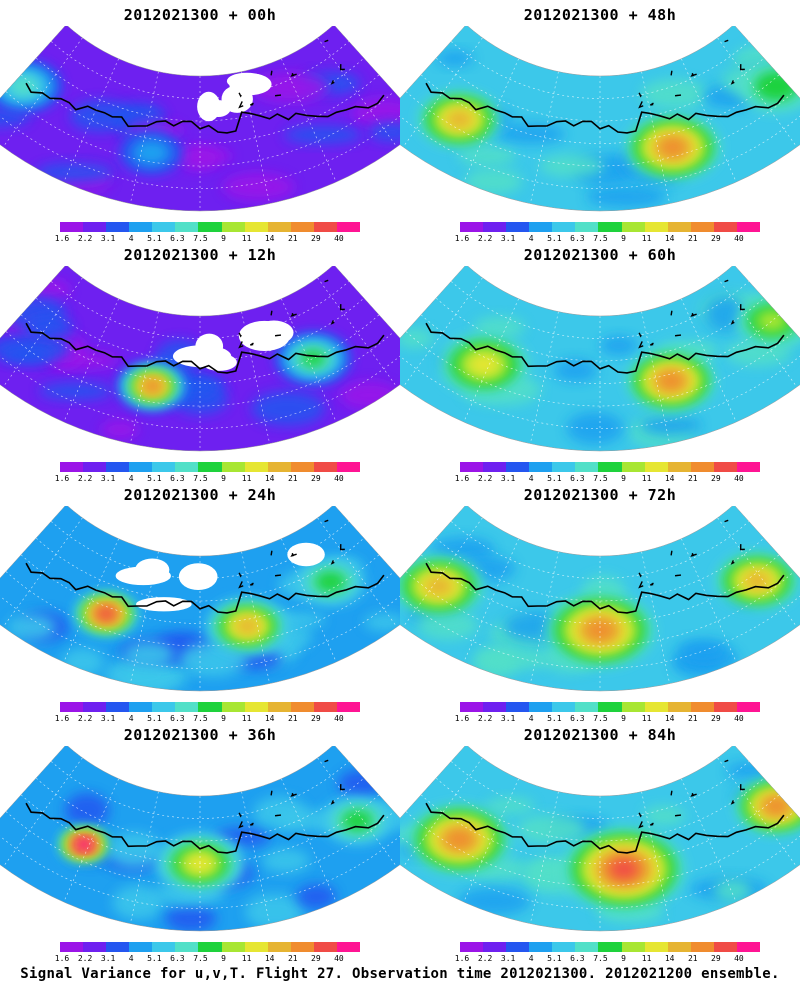  I want to click on colorbar-tick-label: 40, so click(739, 718).